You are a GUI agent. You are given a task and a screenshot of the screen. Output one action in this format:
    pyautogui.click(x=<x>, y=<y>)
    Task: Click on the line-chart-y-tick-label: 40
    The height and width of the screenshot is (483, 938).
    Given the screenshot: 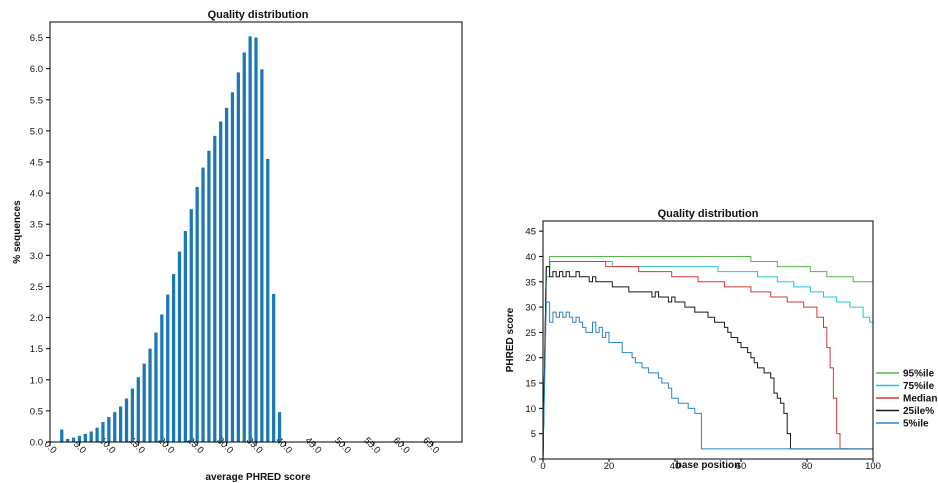 What is the action you would take?
    pyautogui.click(x=530, y=257)
    